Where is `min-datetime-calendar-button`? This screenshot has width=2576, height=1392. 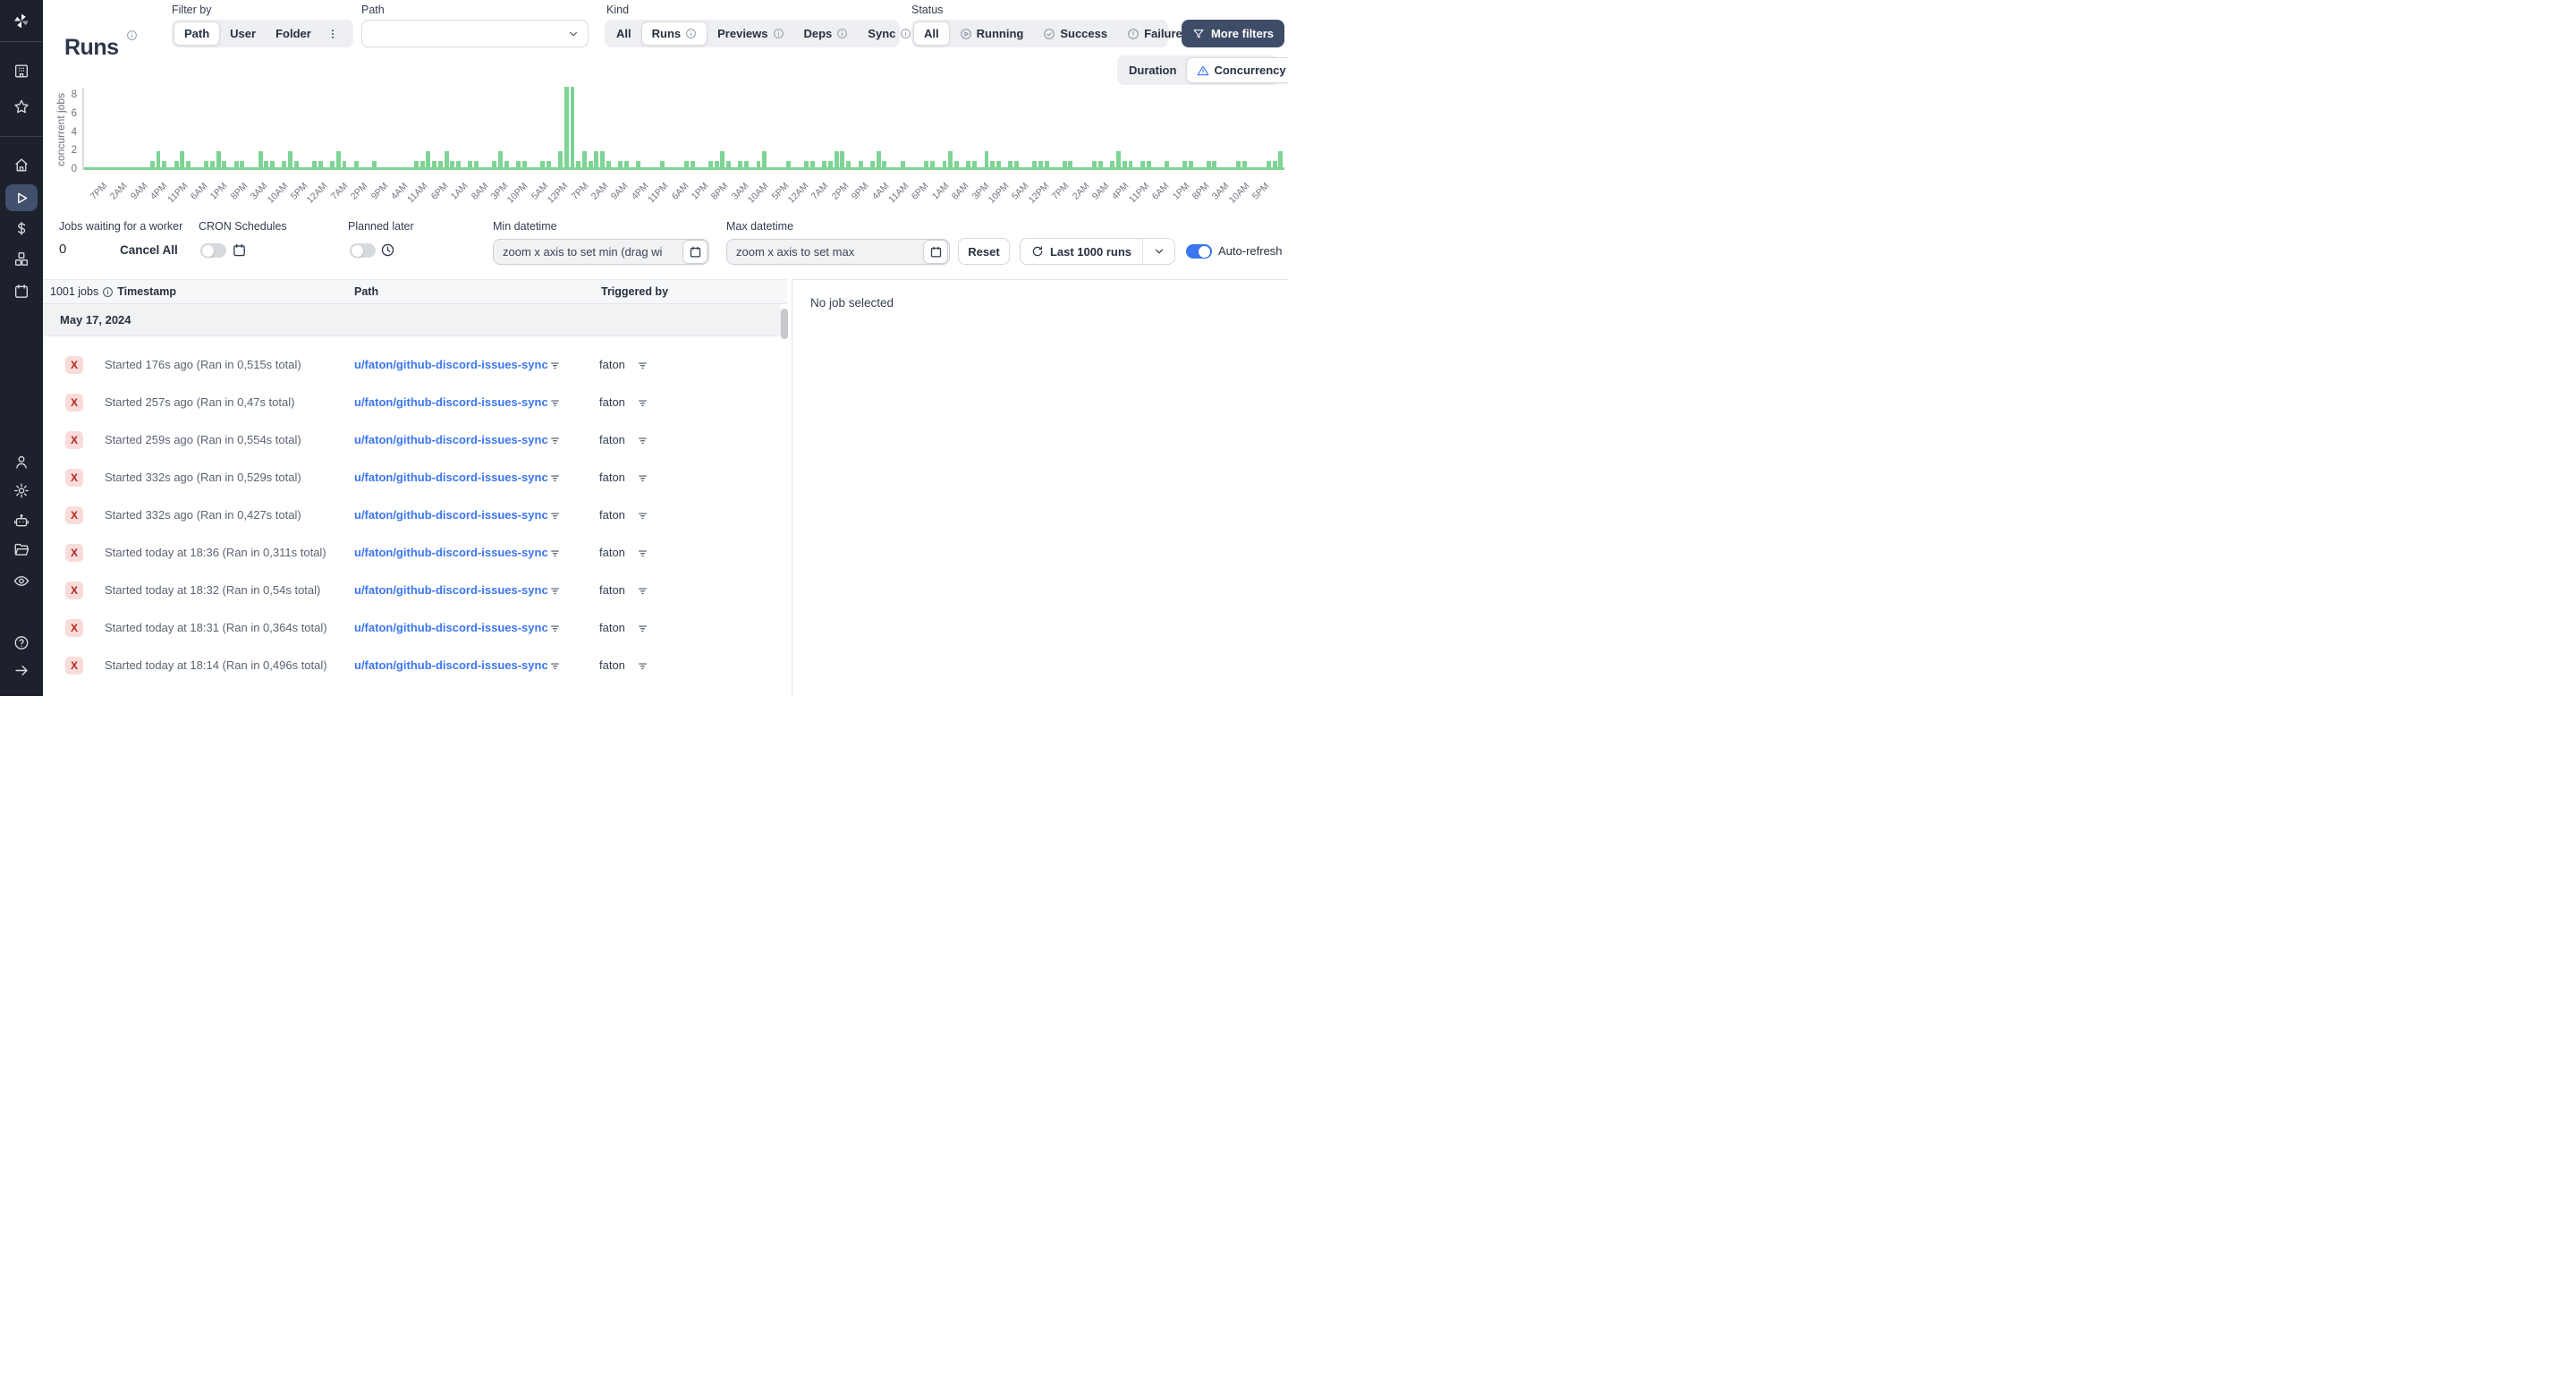
min-datetime-calendar-button is located at coordinates (695, 252).